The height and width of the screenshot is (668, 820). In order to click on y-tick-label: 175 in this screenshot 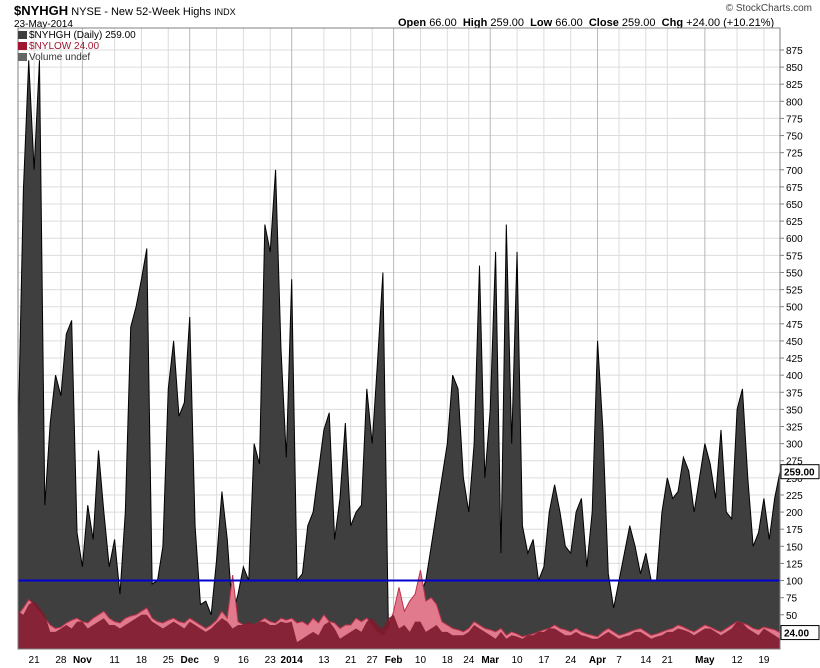, I will do `click(794, 530)`.